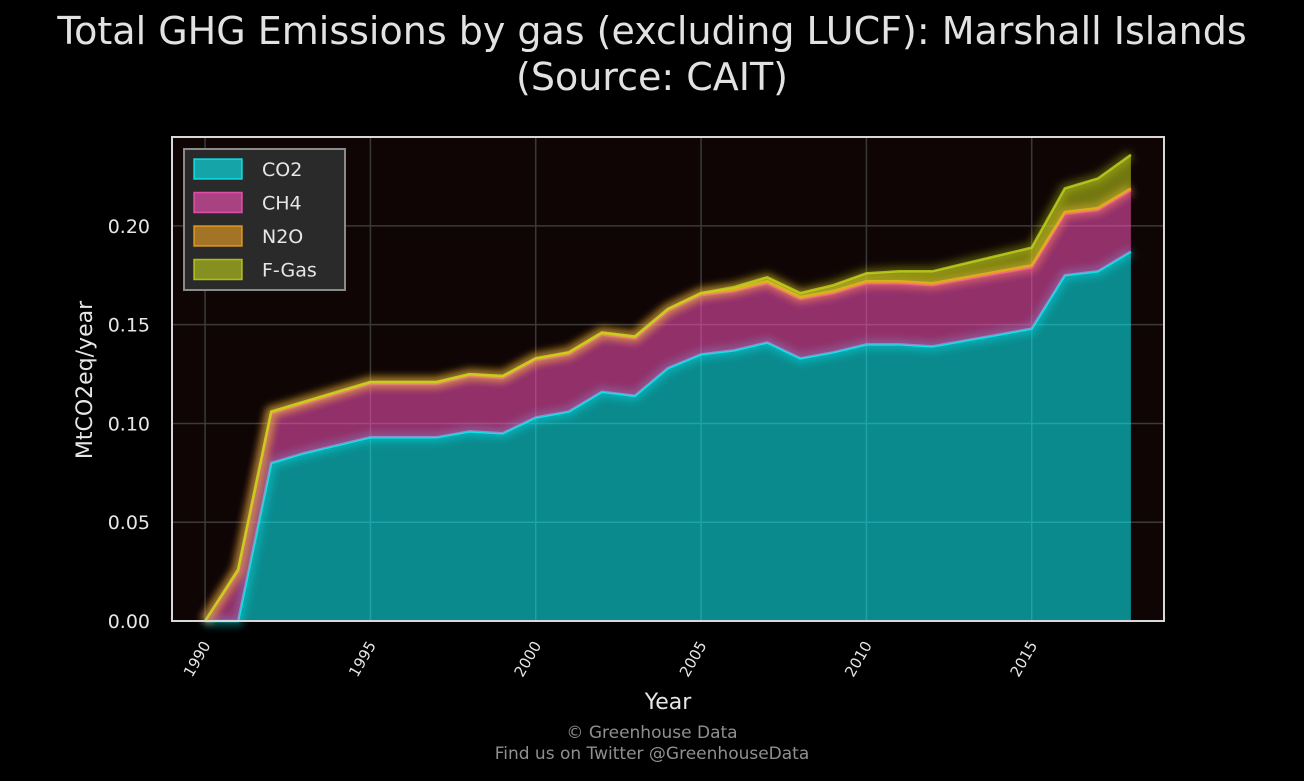 This screenshot has width=1304, height=781. What do you see at coordinates (129, 523) in the screenshot?
I see `y-tick-label: 0.05` at bounding box center [129, 523].